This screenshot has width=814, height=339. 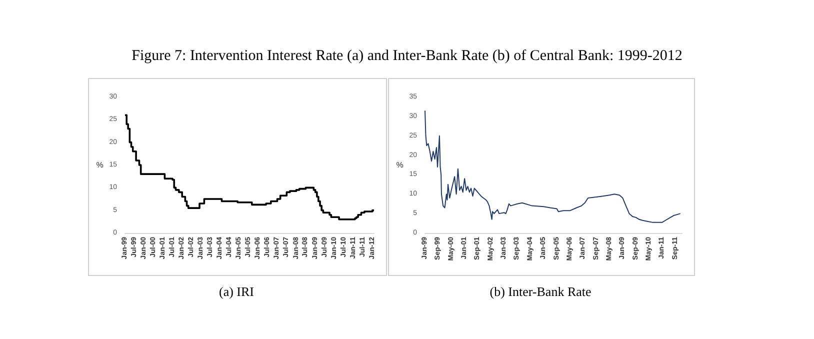 I want to click on text: (b) Inter-Bank Rate, so click(x=540, y=292).